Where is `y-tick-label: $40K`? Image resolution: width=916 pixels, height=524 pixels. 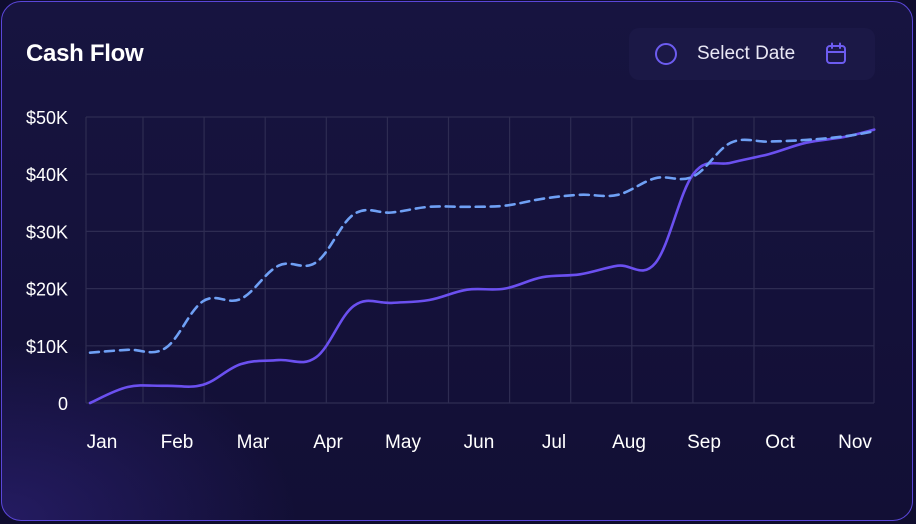
y-tick-label: $40K is located at coordinates (47, 175).